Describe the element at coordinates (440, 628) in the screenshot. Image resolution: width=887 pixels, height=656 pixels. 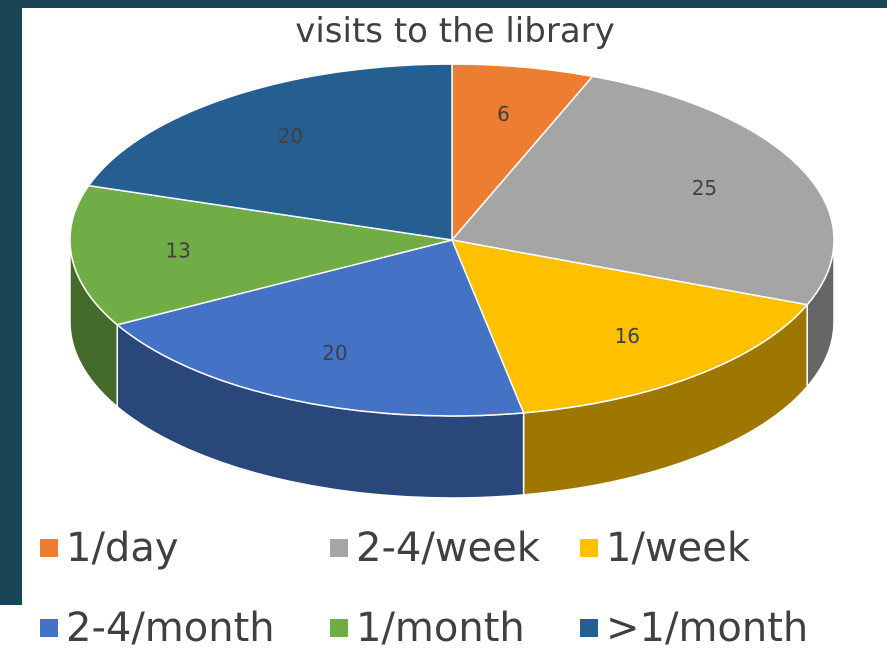
I see `legend-label: 1/month` at that location.